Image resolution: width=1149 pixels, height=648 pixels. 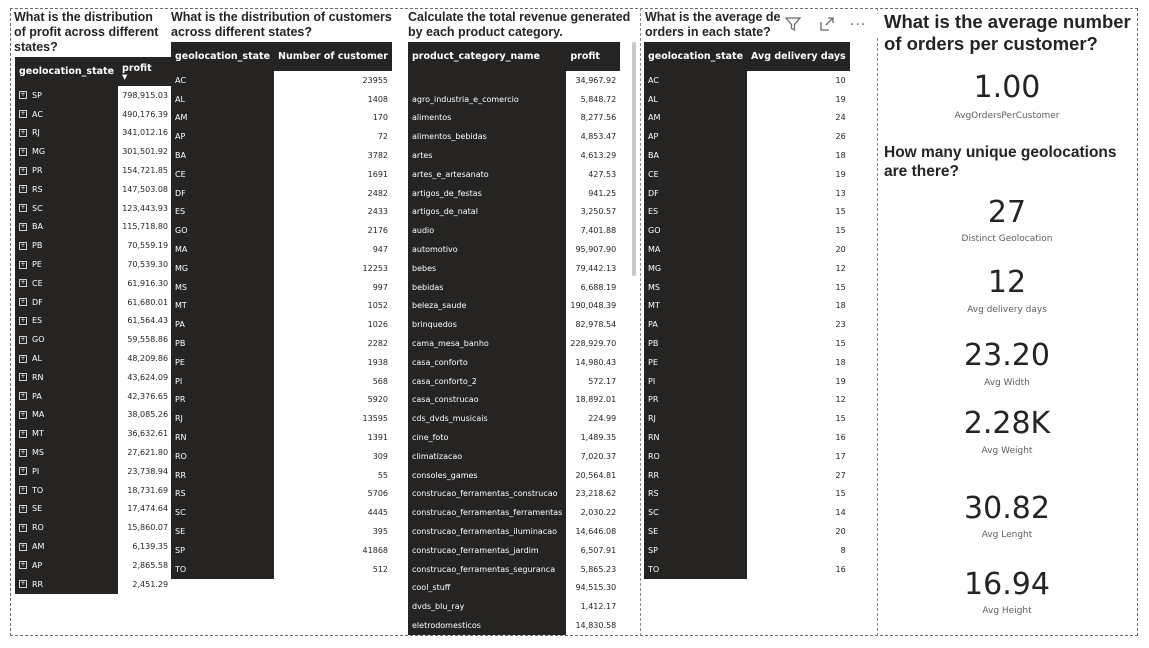 I want to click on state-cell: MT, so click(x=223, y=306).